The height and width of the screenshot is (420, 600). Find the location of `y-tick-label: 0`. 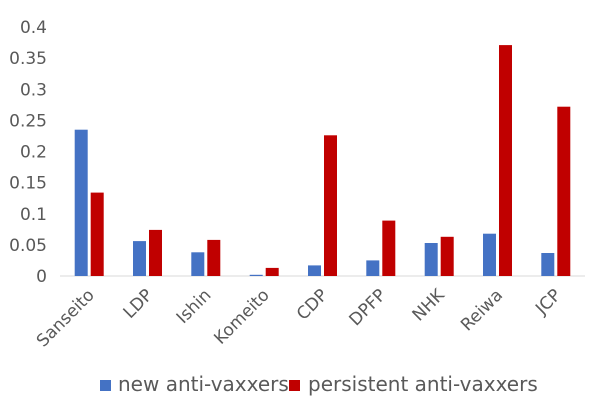

y-tick-label: 0 is located at coordinates (41, 277).